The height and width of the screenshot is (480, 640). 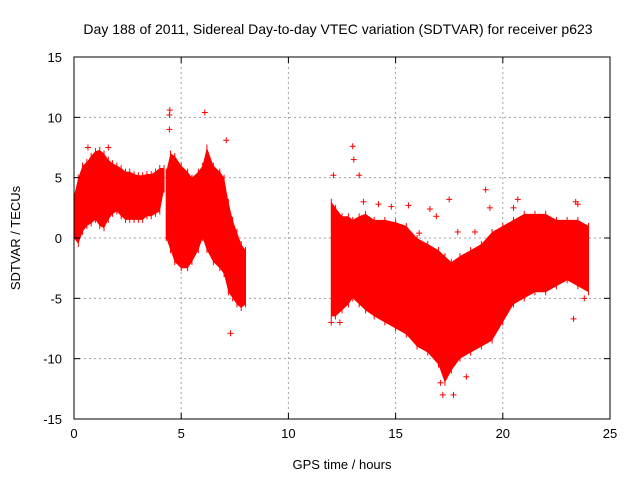 What do you see at coordinates (15, 237) in the screenshot?
I see `y-axis-label: SDTVAR / TECUs` at bounding box center [15, 237].